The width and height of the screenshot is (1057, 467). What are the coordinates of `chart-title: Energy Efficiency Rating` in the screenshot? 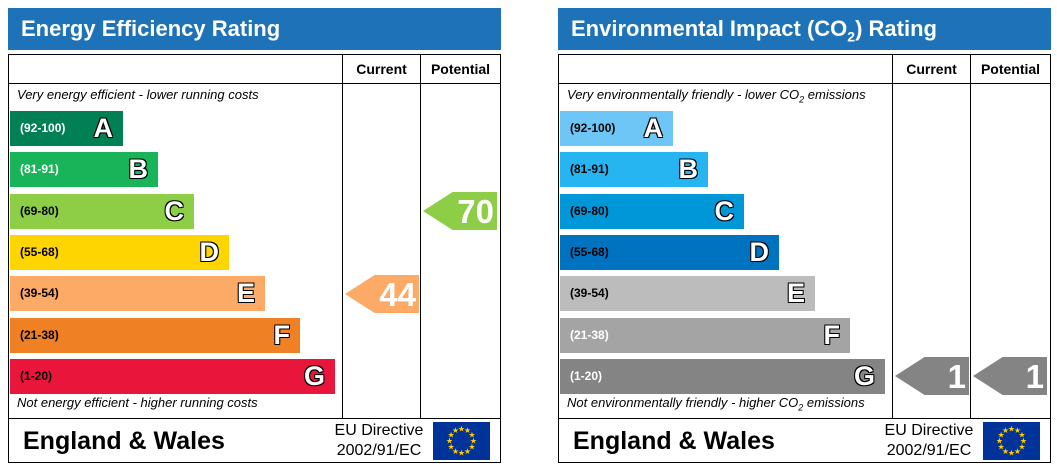 It's located at (254, 29).